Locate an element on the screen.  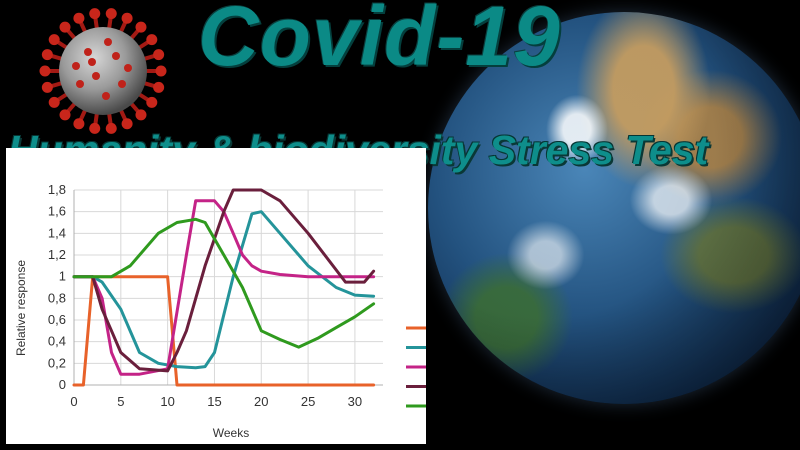
y-tick-label: 1 is located at coordinates (62, 276).